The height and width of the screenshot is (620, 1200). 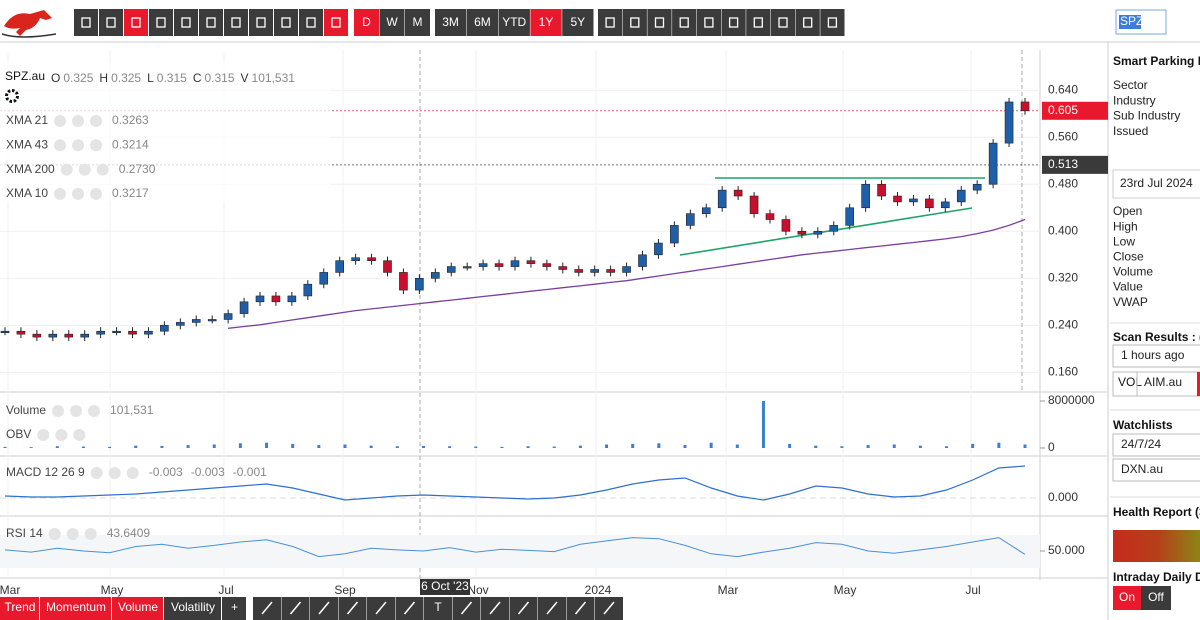 I want to click on date-box, so click(x=1156, y=184).